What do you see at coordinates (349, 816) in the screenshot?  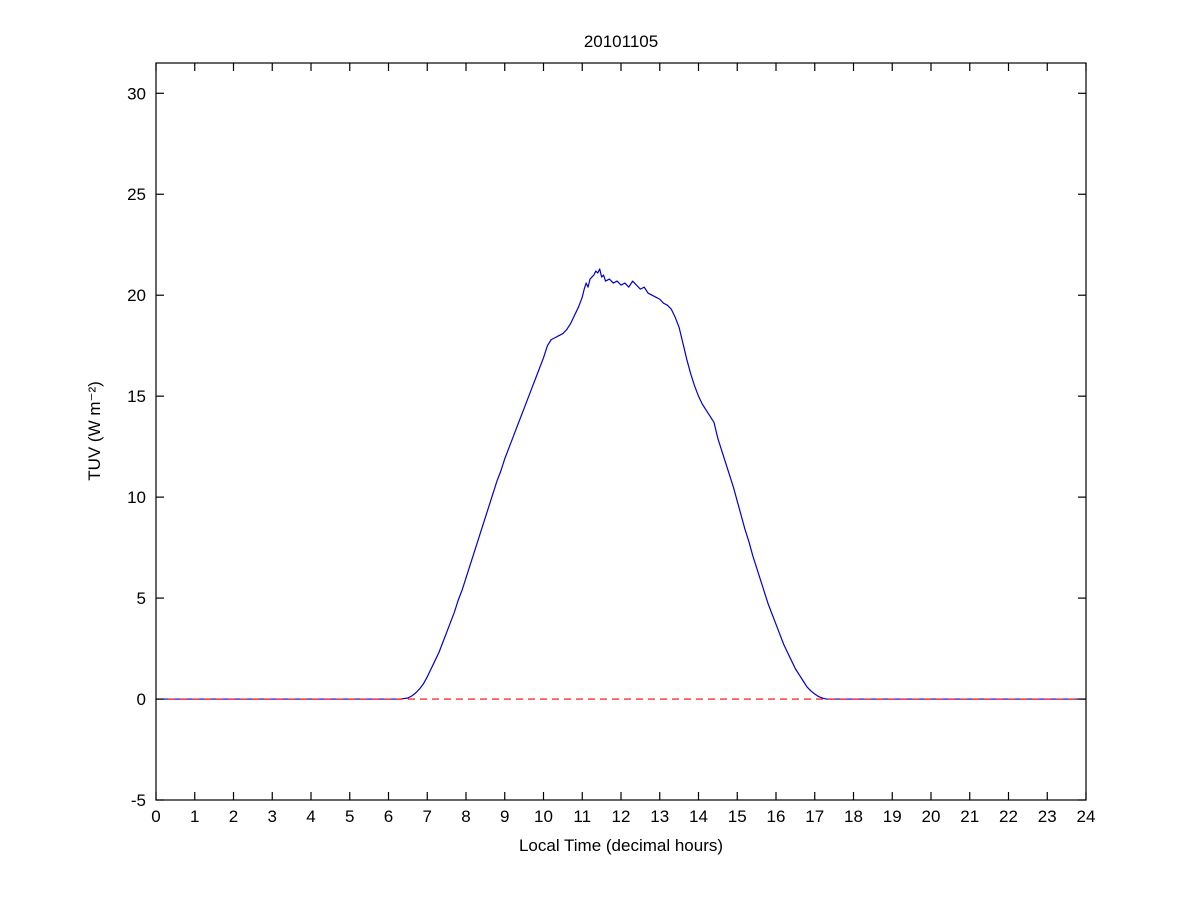 I see `x-tick-label: 5` at bounding box center [349, 816].